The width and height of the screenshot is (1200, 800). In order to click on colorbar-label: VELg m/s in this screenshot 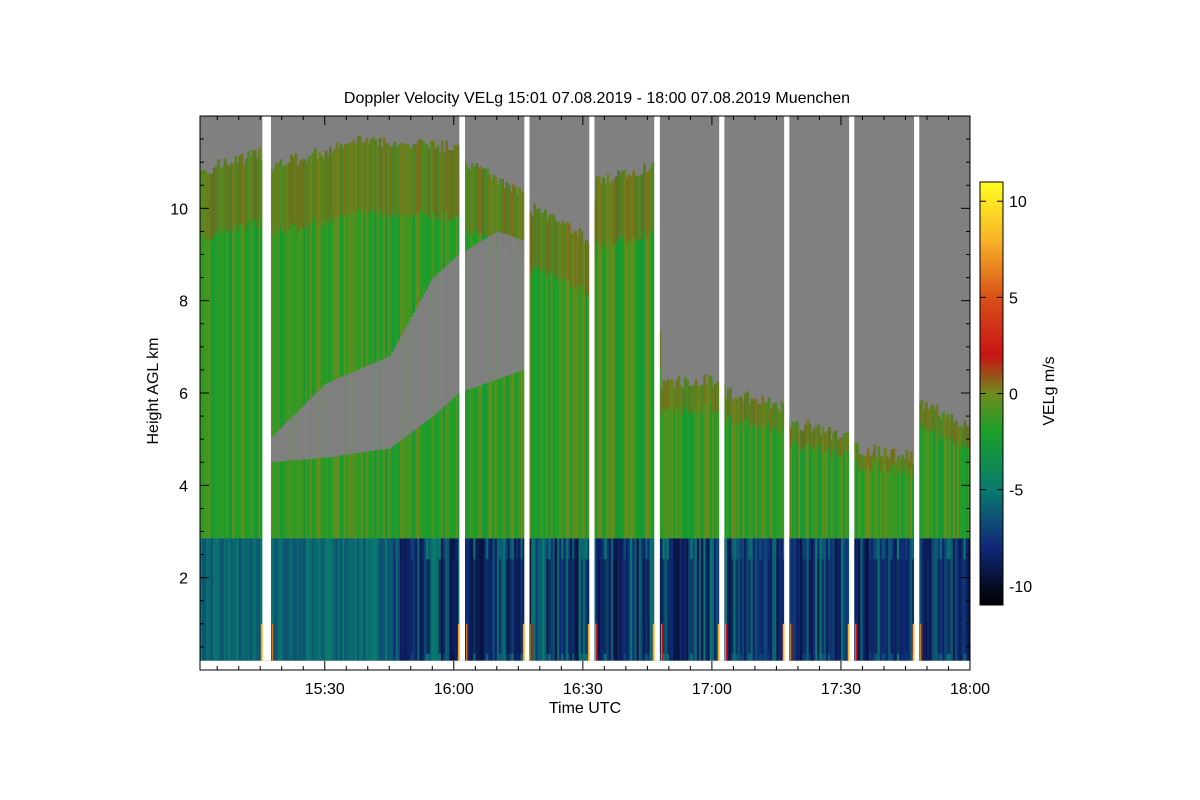, I will do `click(1049, 390)`.